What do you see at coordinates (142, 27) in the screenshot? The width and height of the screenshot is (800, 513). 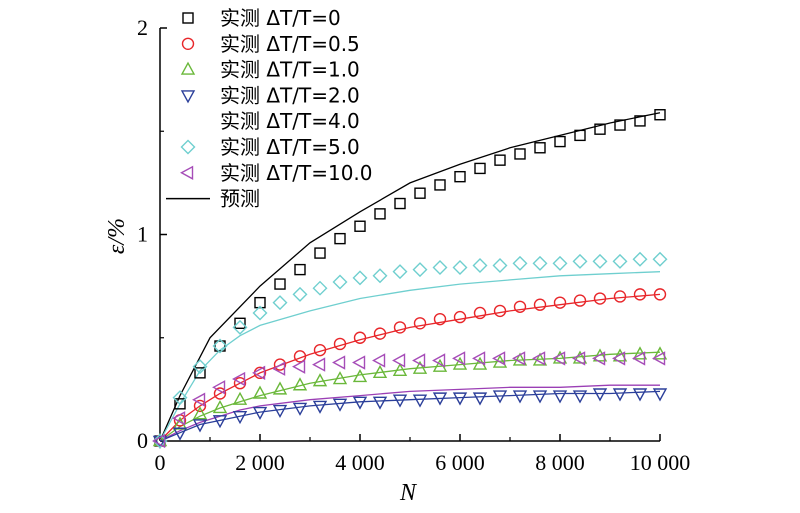 I see `y-tick-label: 2` at bounding box center [142, 27].